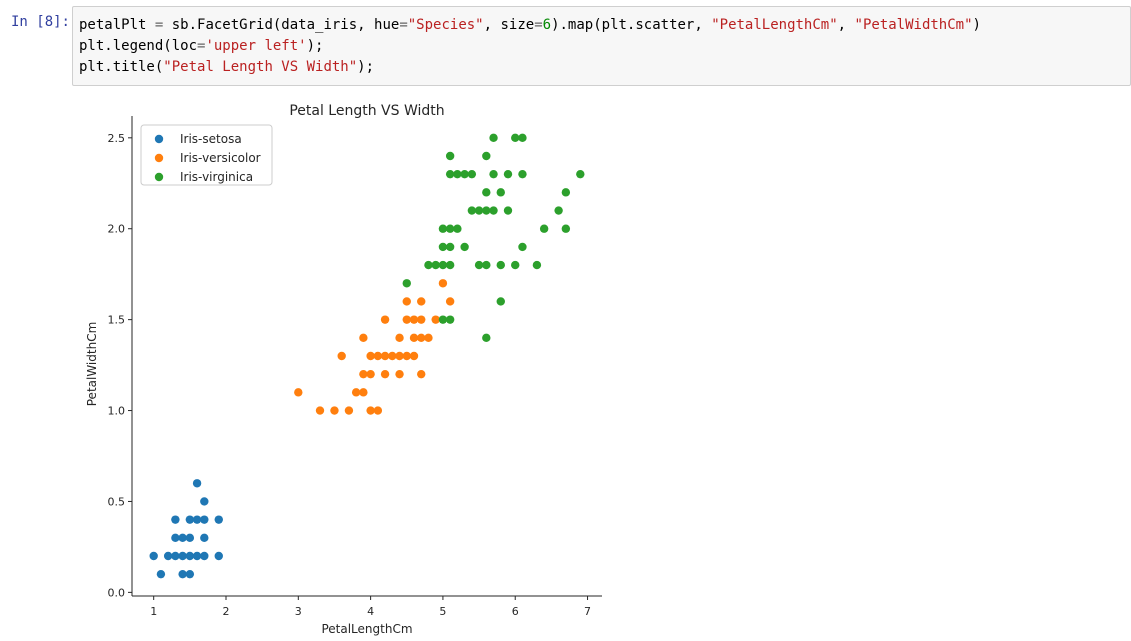 The width and height of the screenshot is (1131, 641). What do you see at coordinates (976, 25) in the screenshot?
I see `code-token: )` at bounding box center [976, 25].